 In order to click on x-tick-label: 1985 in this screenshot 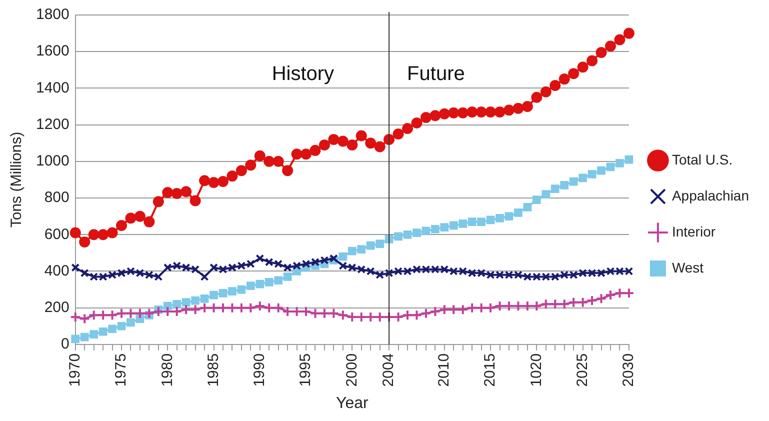, I will do `click(213, 370)`.